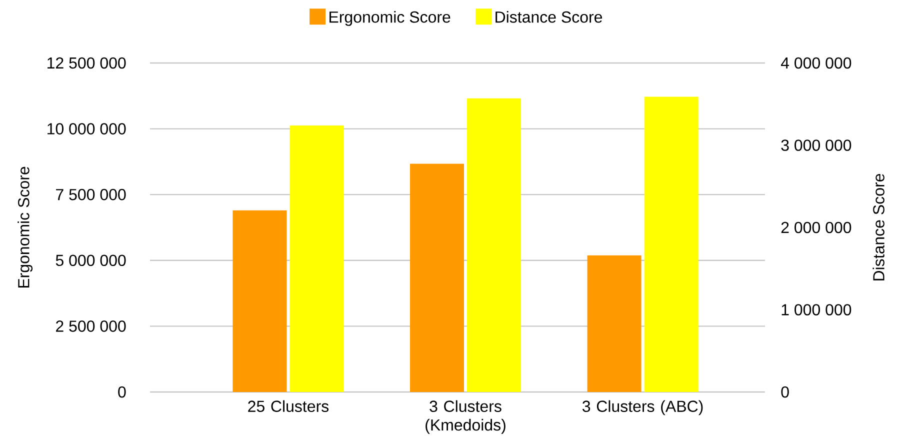 The width and height of the screenshot is (908, 445). I want to click on y-tick-label: 12 500 000, so click(87, 63).